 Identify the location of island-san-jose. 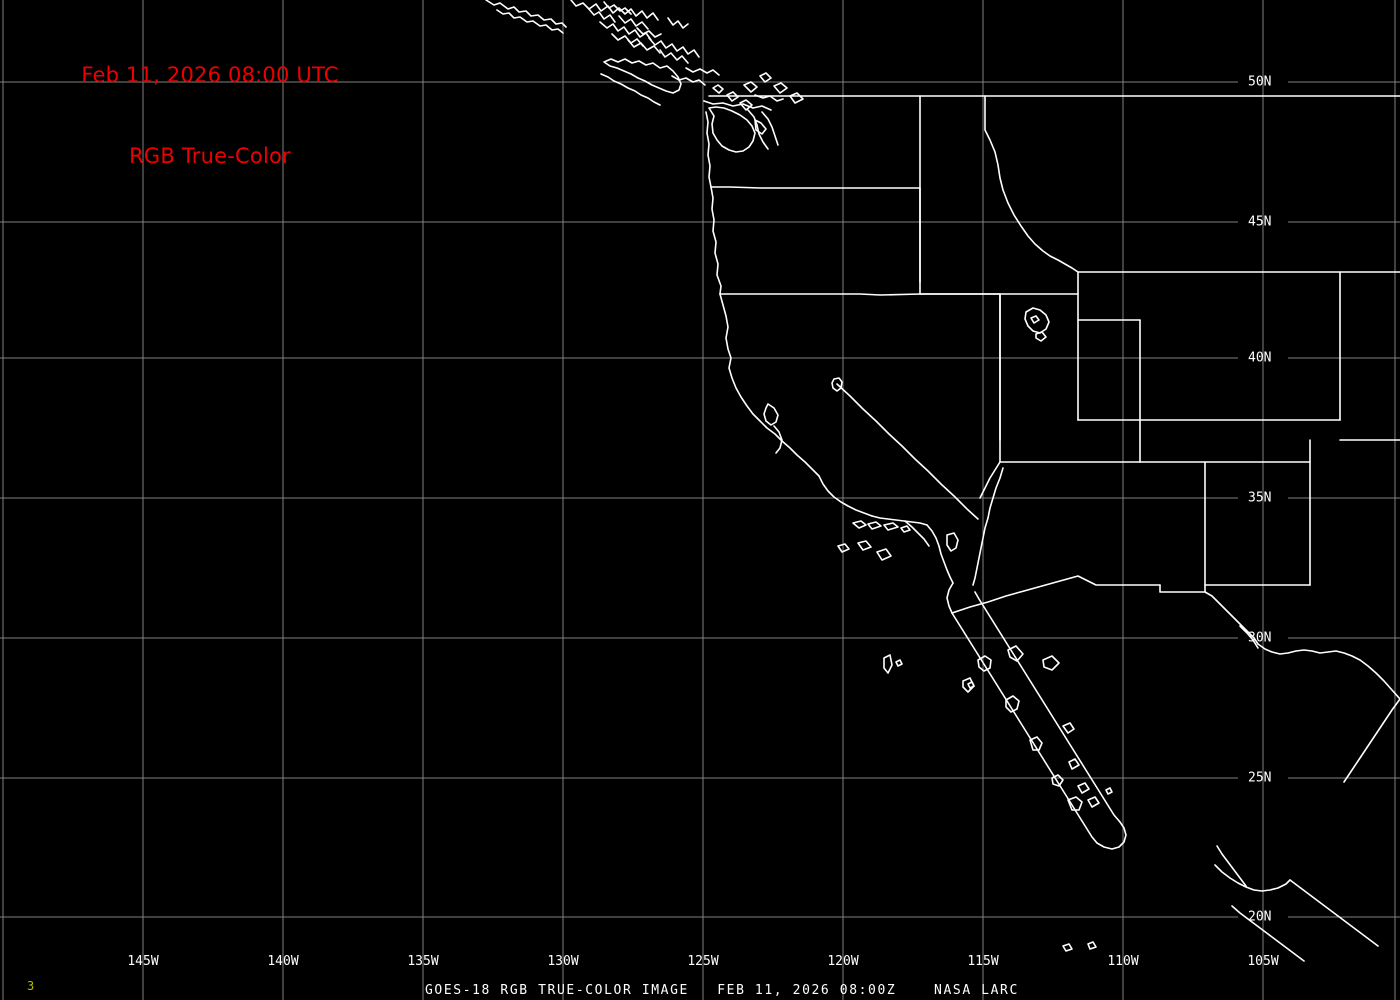
(1074, 764).